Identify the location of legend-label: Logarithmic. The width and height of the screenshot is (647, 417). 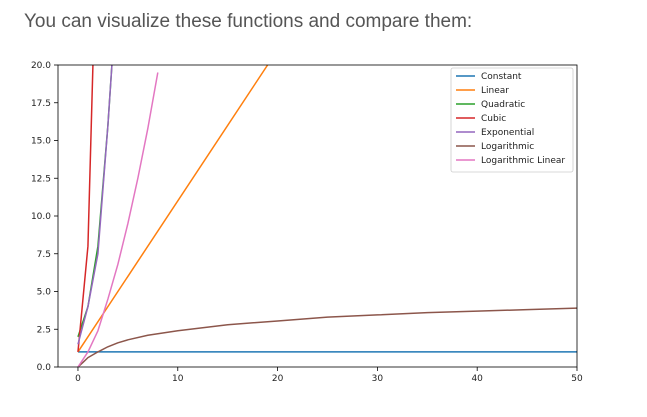
(507, 147).